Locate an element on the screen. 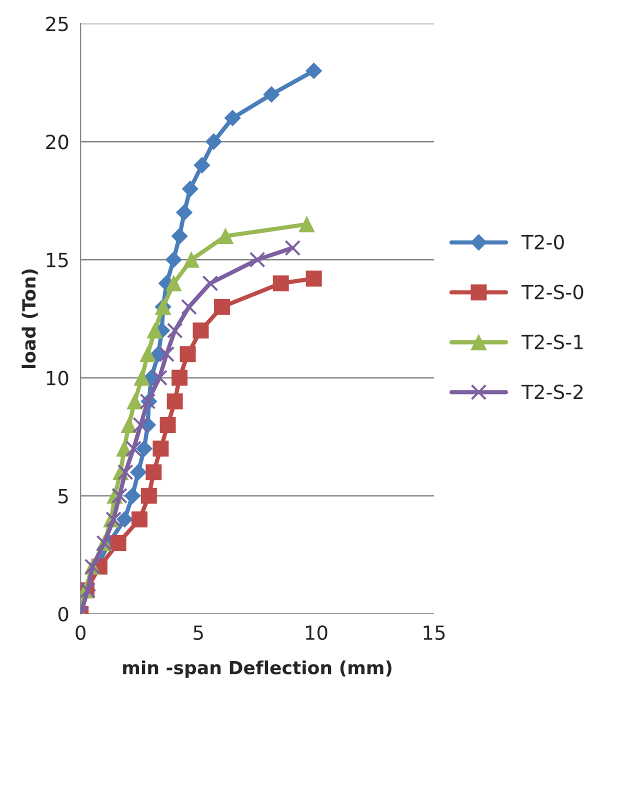 This screenshot has width=620, height=787. legend-label: T2-S-1 is located at coordinates (552, 342).